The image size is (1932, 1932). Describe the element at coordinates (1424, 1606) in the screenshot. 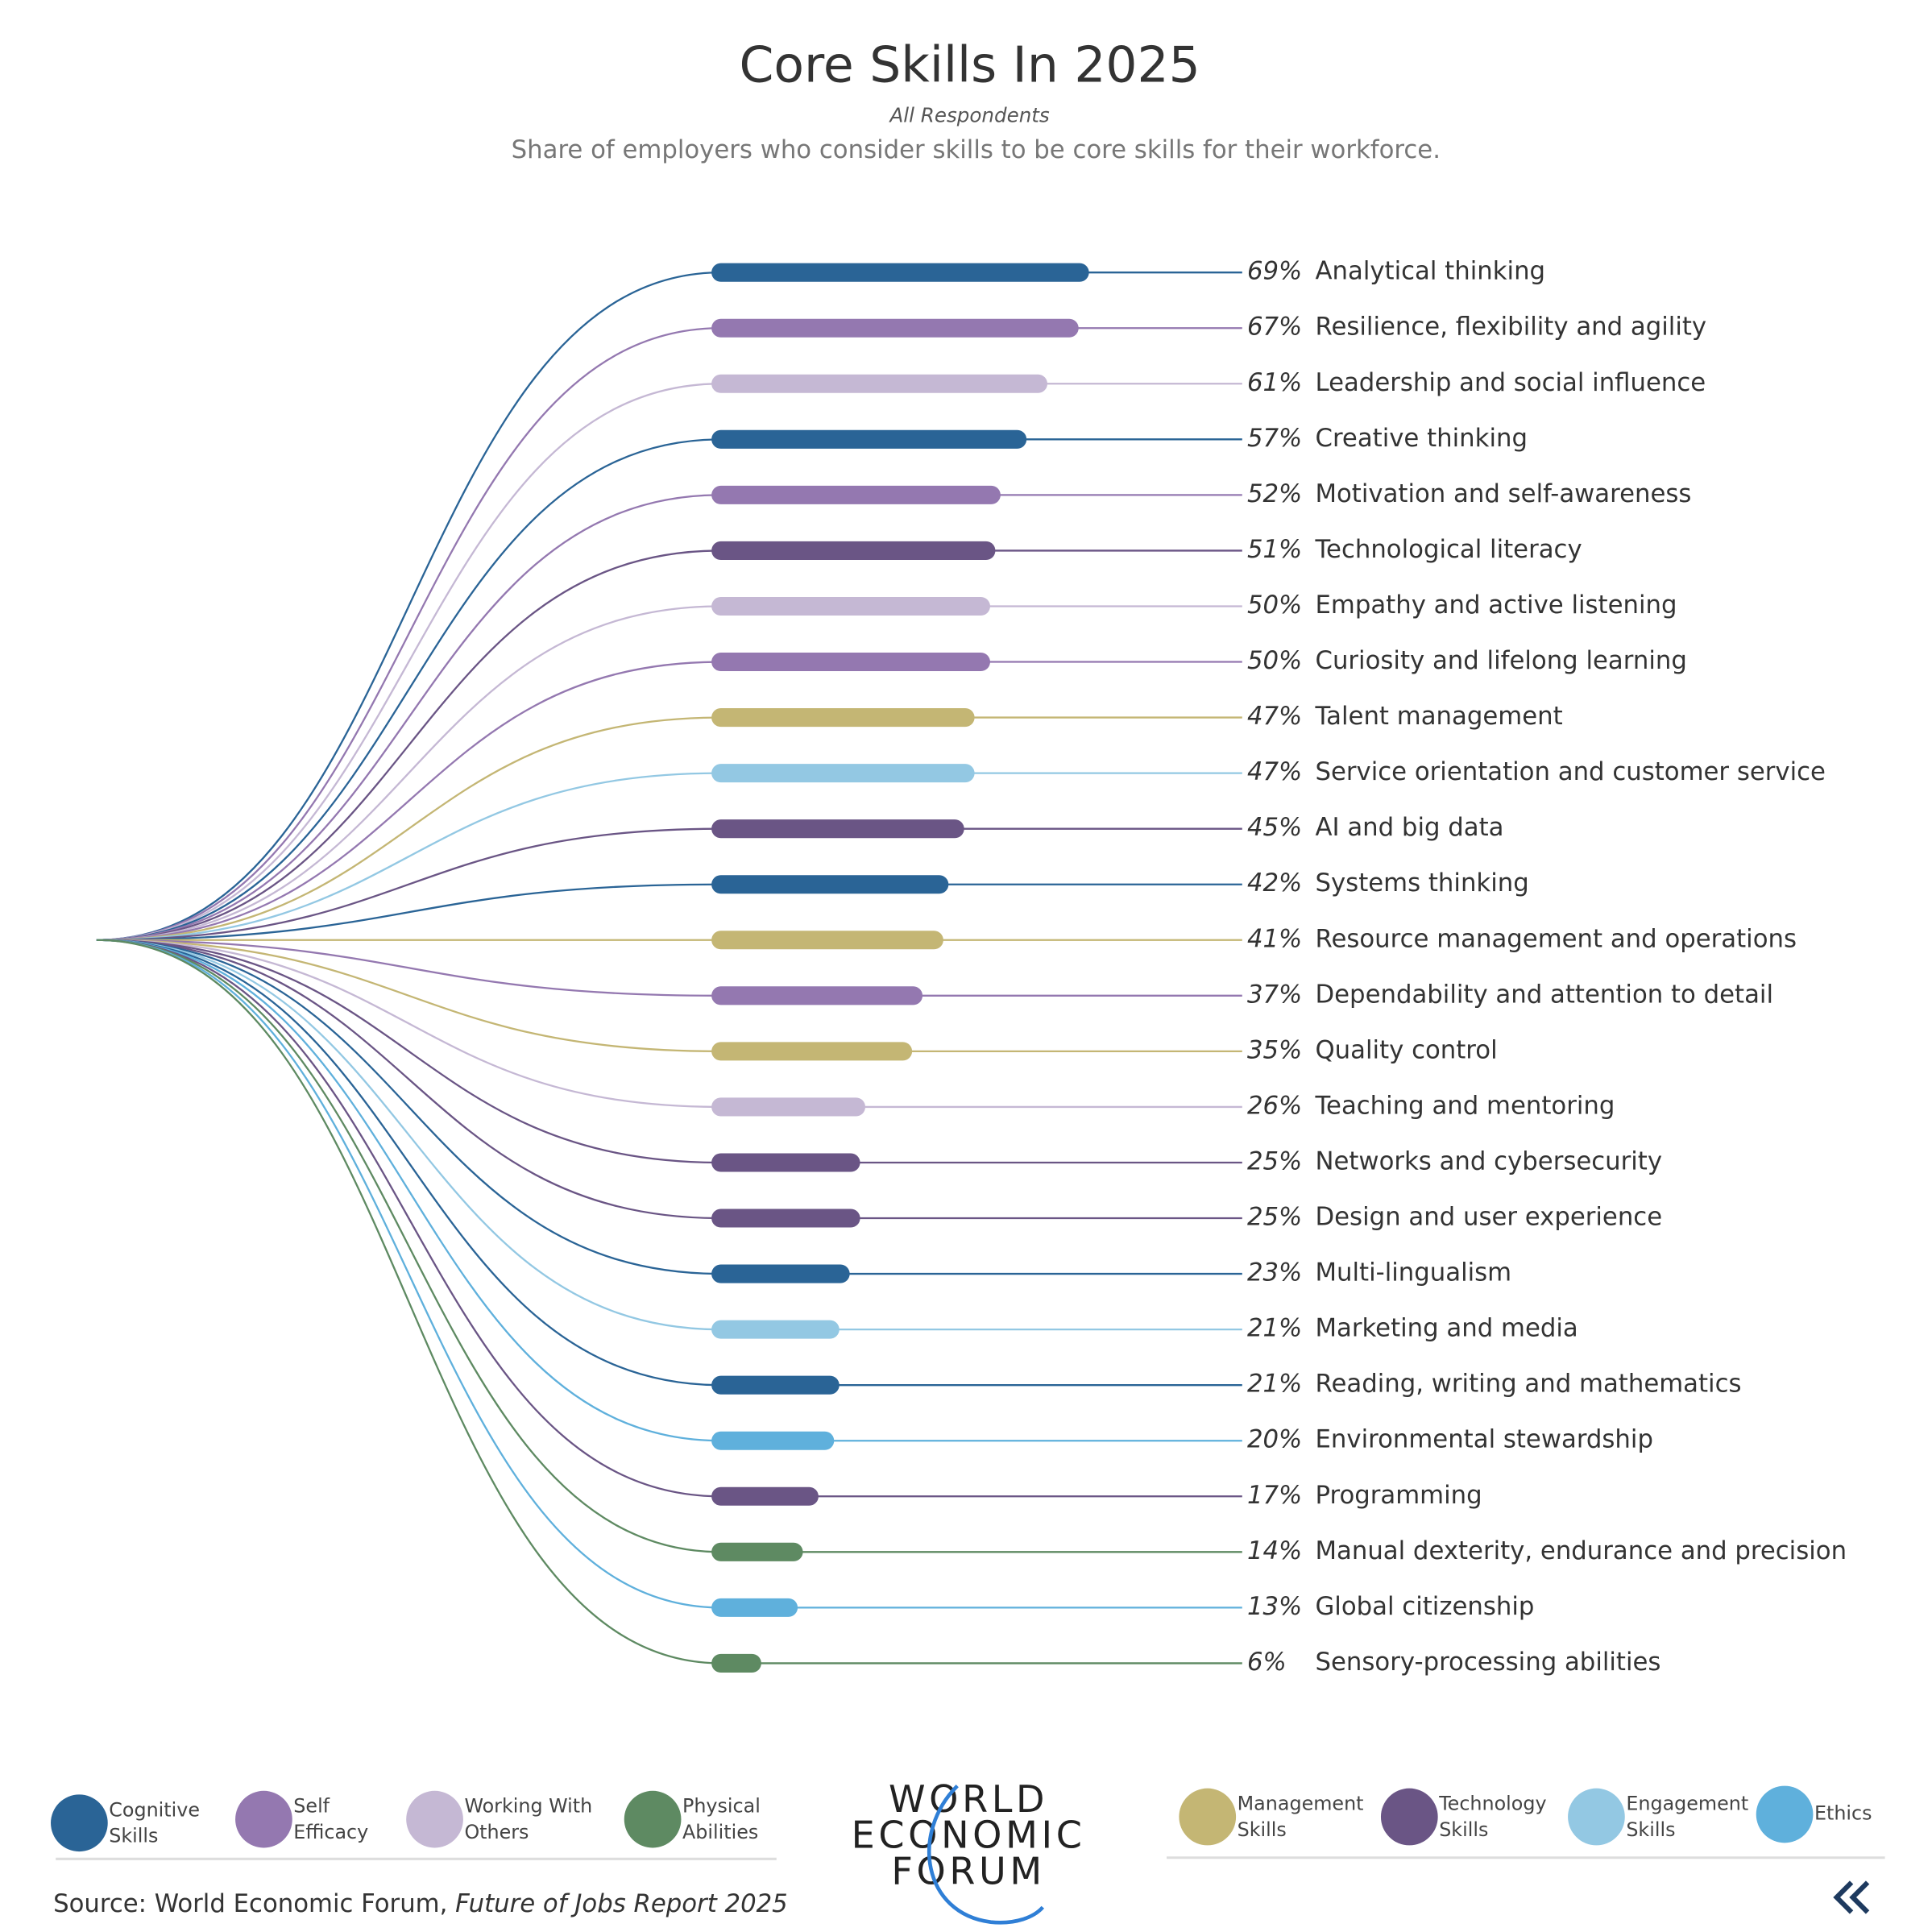

I see `category-label: Global citizenship` at that location.